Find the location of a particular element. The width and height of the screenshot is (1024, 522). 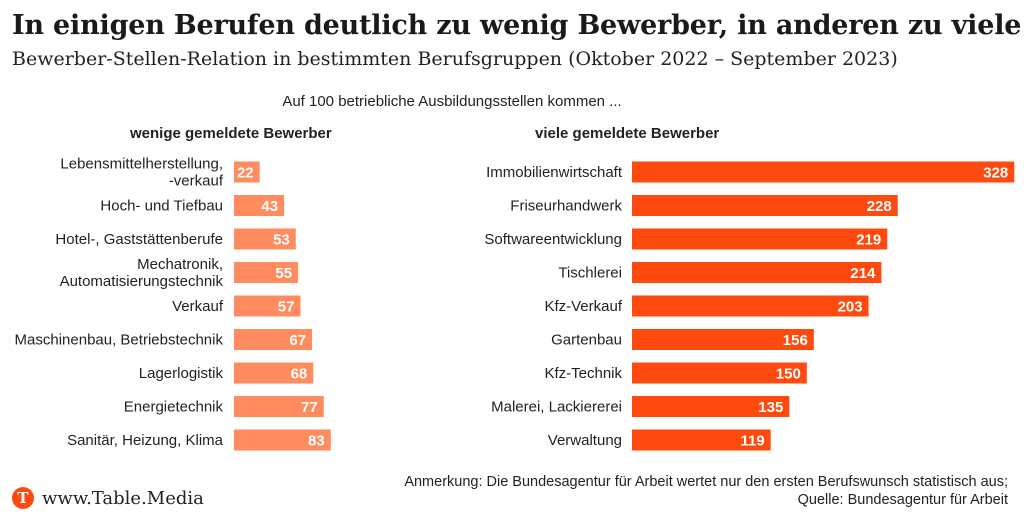

right-category-label-6: Kfz-Technik is located at coordinates (583, 373).